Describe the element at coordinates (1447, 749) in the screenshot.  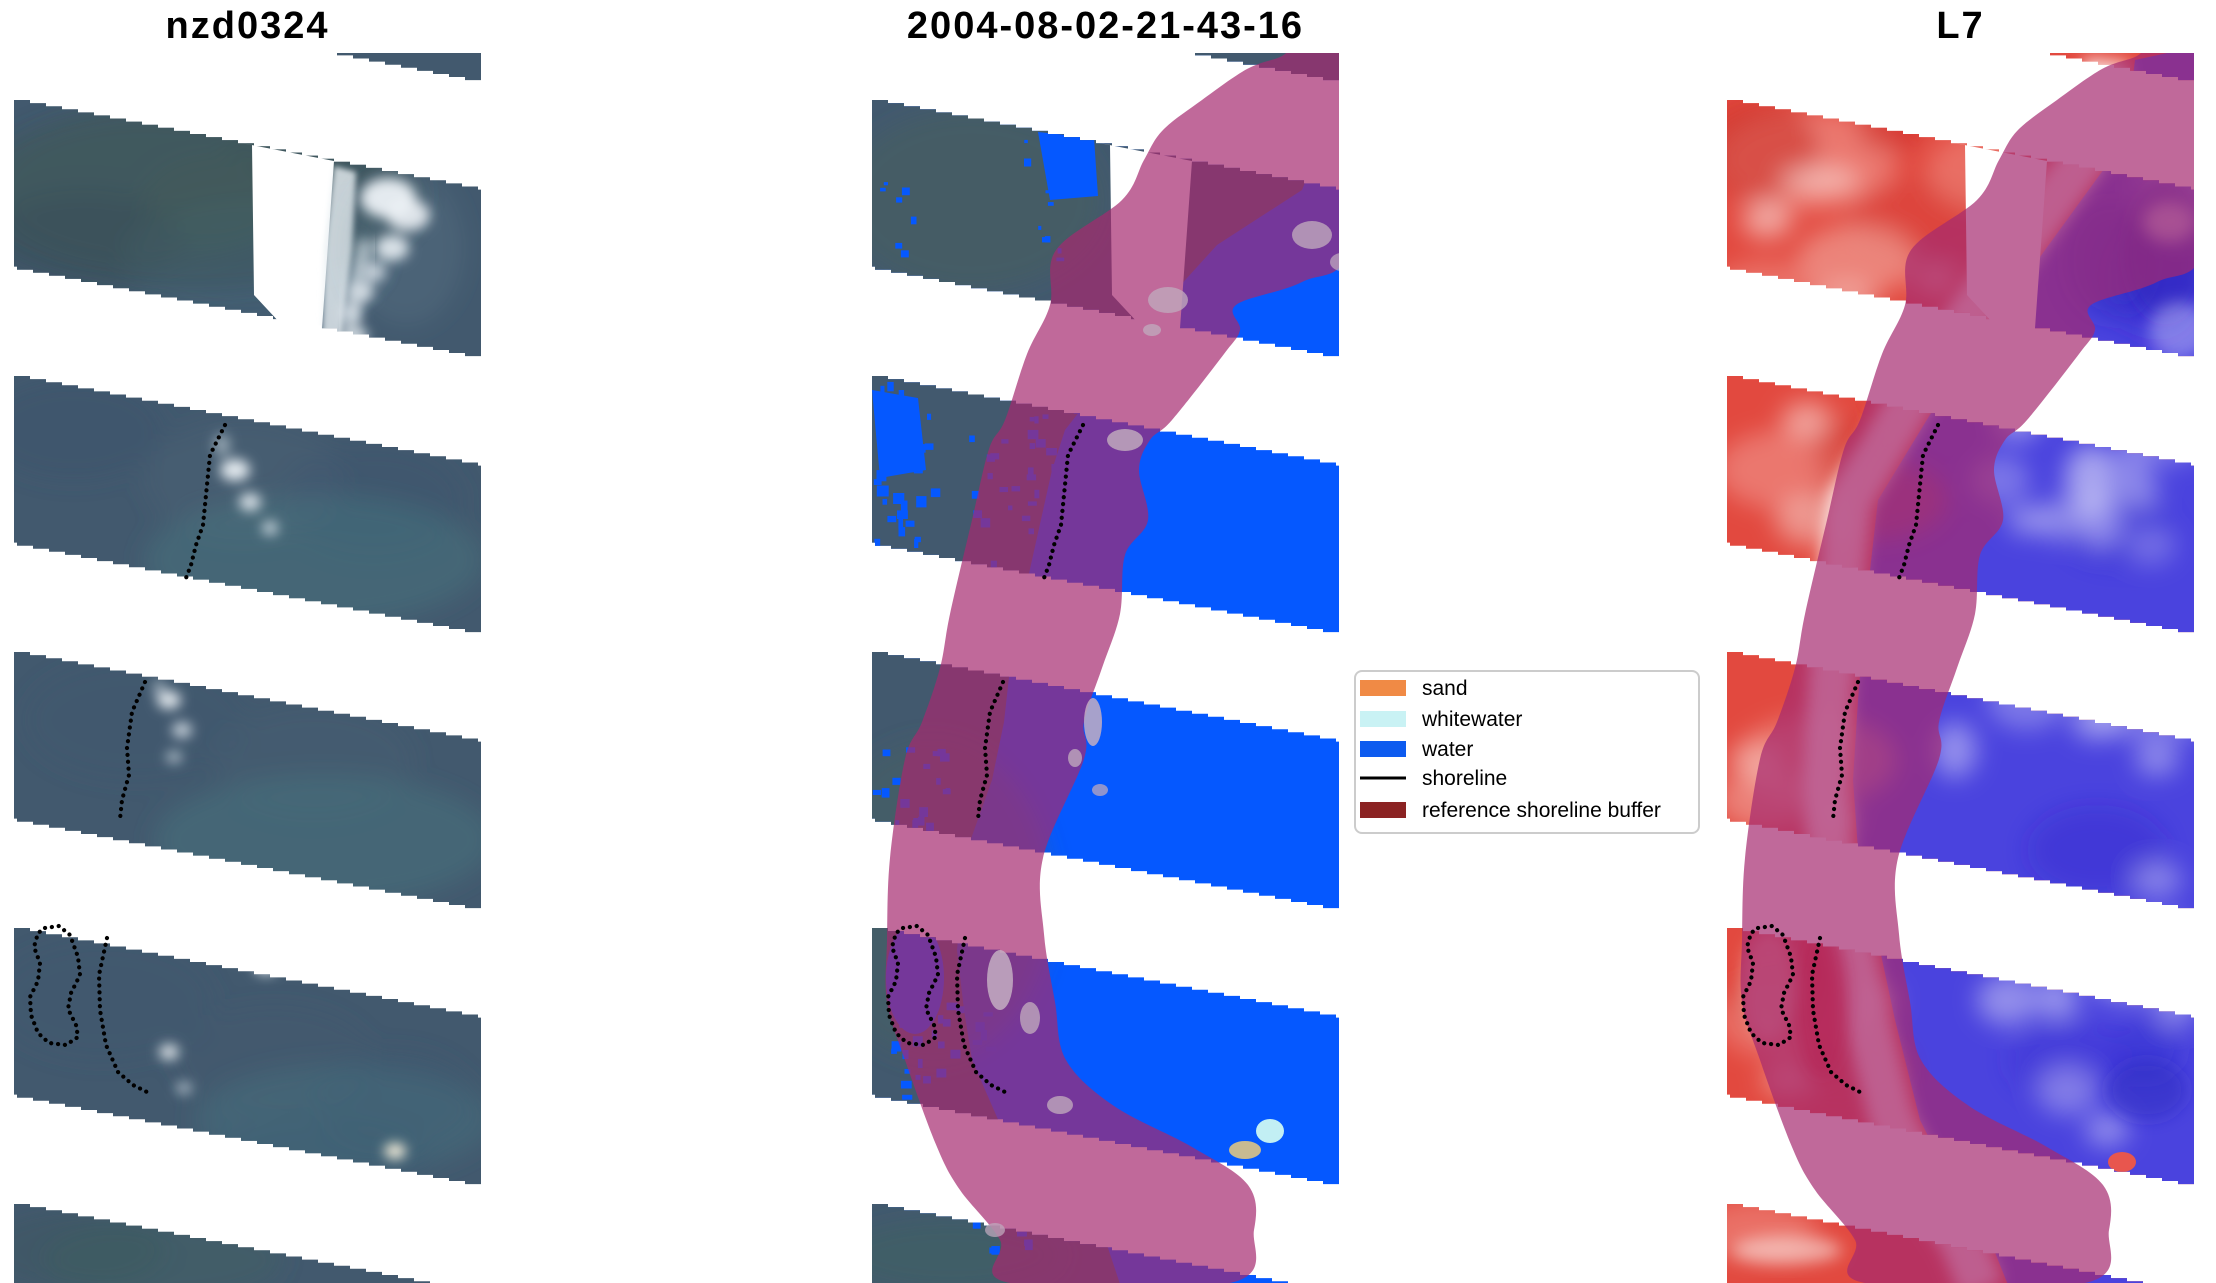
I see `svg-text: water` at that location.